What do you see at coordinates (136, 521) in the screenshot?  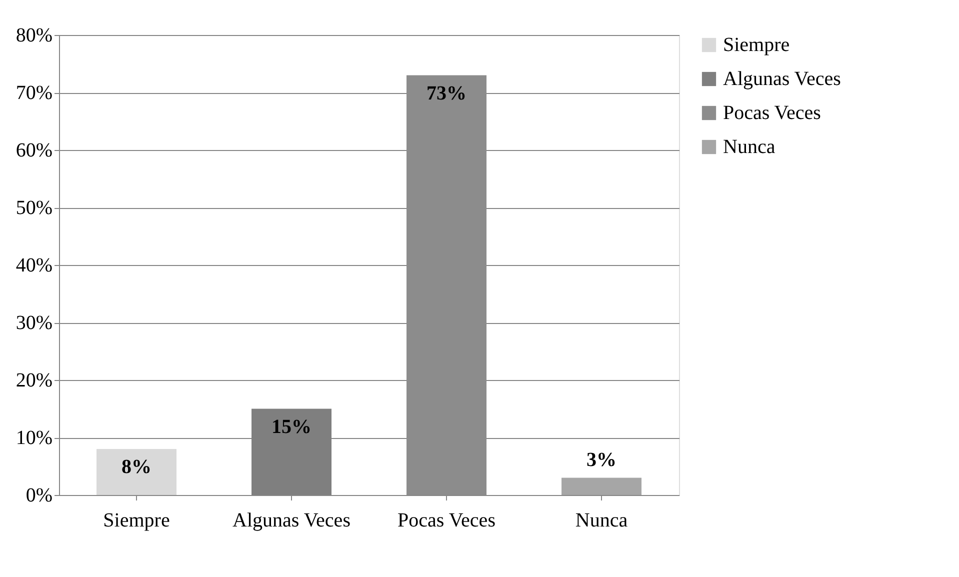 I see `x-tick-label: Siempre` at bounding box center [136, 521].